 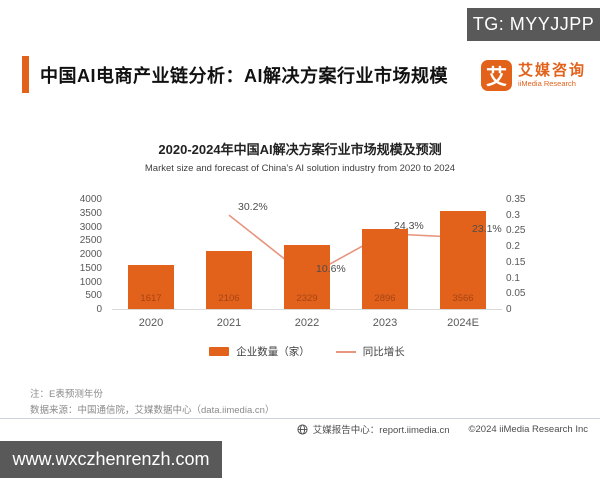 What do you see at coordinates (463, 298) in the screenshot?
I see `bar-value-label: 3566` at bounding box center [463, 298].